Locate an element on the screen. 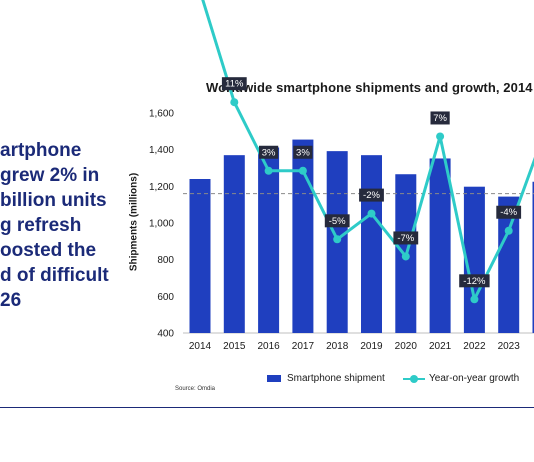 Image resolution: width=534 pixels, height=462 pixels. headline-line: grew 2% in is located at coordinates (50, 175).